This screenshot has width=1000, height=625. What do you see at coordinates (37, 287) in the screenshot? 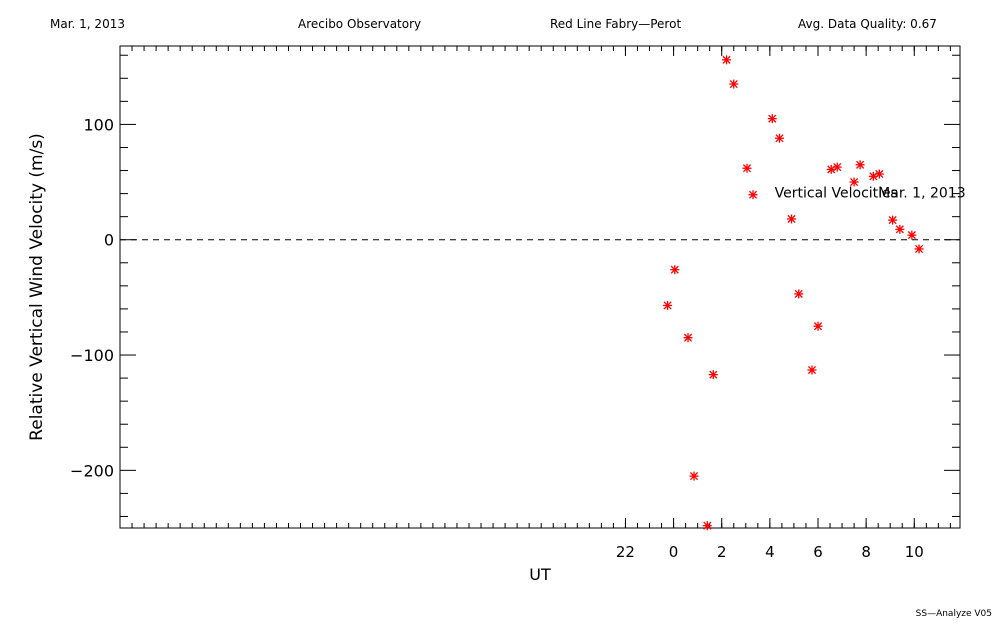
I see `y-axis-label: Relative Vertical Wind Velocity (m/s)` at bounding box center [37, 287].